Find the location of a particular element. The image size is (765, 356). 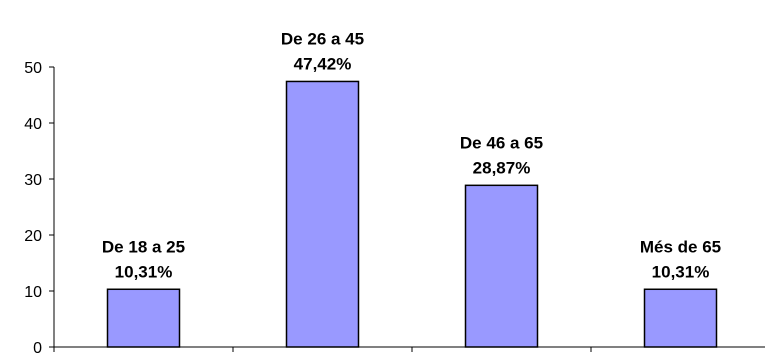

y-tick-label: 30 is located at coordinates (33, 180).